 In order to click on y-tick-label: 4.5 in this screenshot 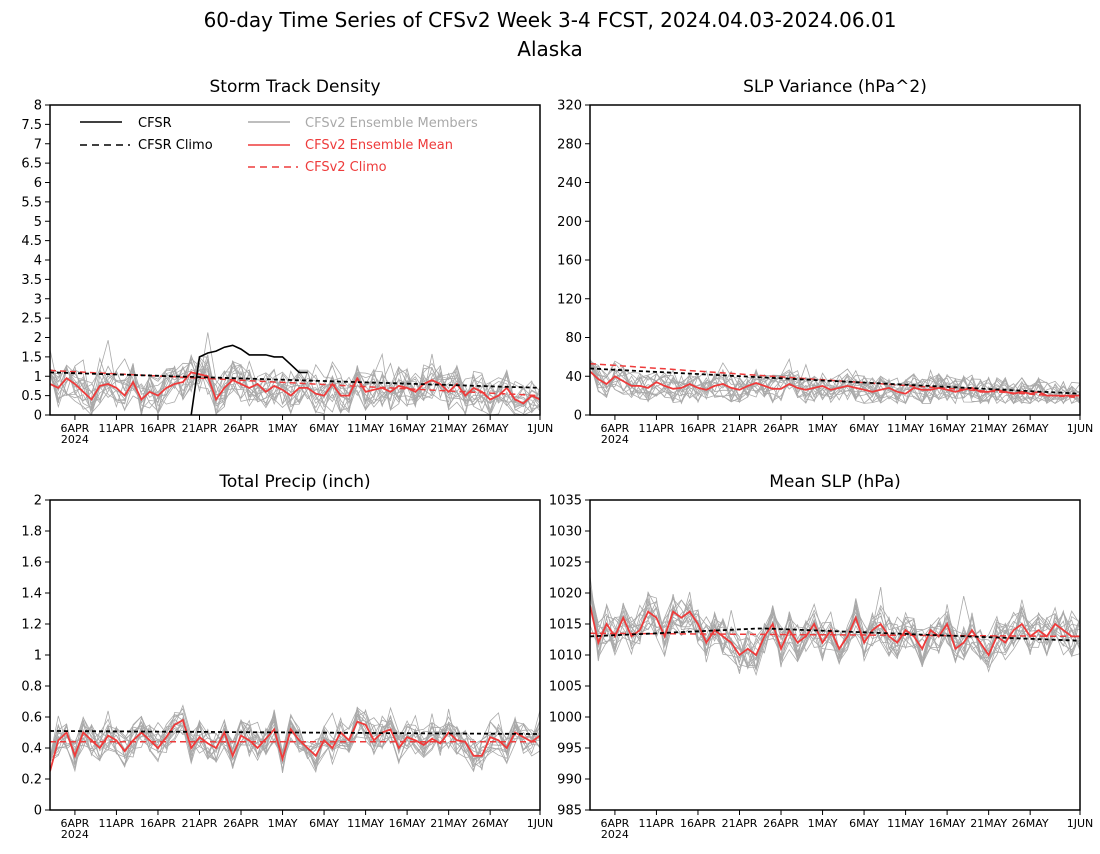, I will do `click(31, 241)`.